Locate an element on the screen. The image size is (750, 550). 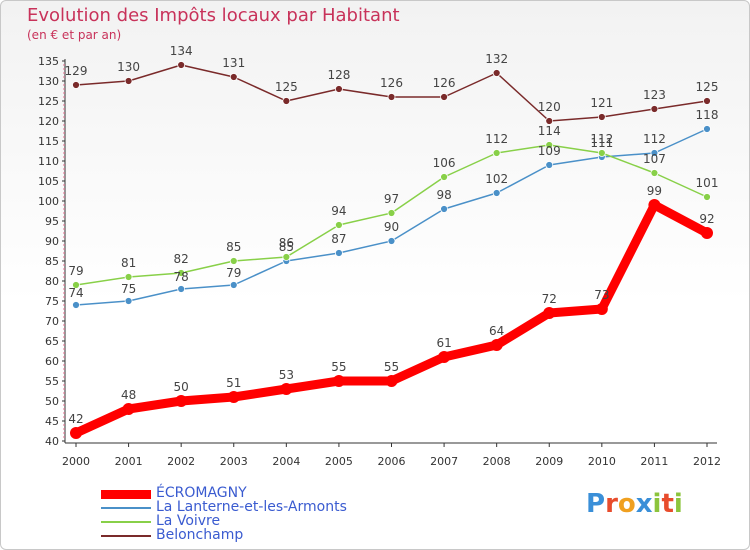
data-label: 126 is located at coordinates (444, 83).